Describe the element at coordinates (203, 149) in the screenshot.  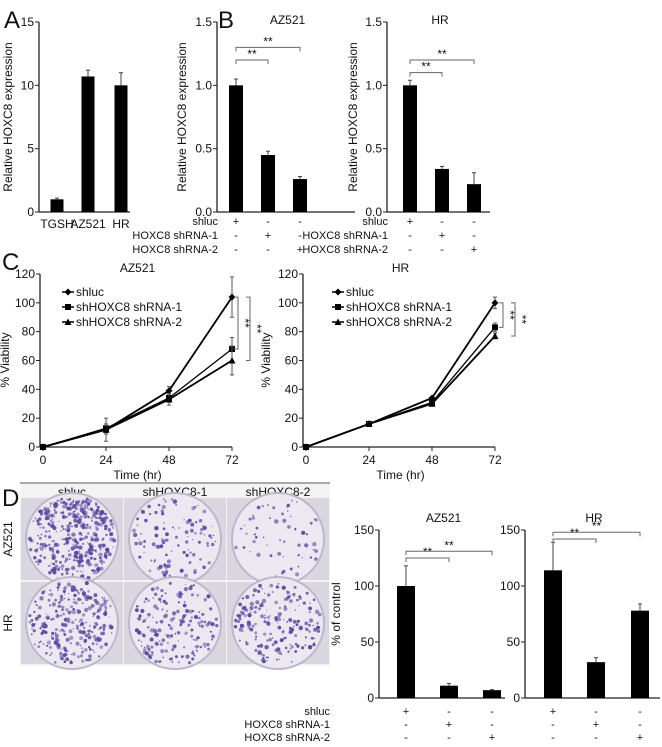
I see `y-tick-label: 0.5` at that location.